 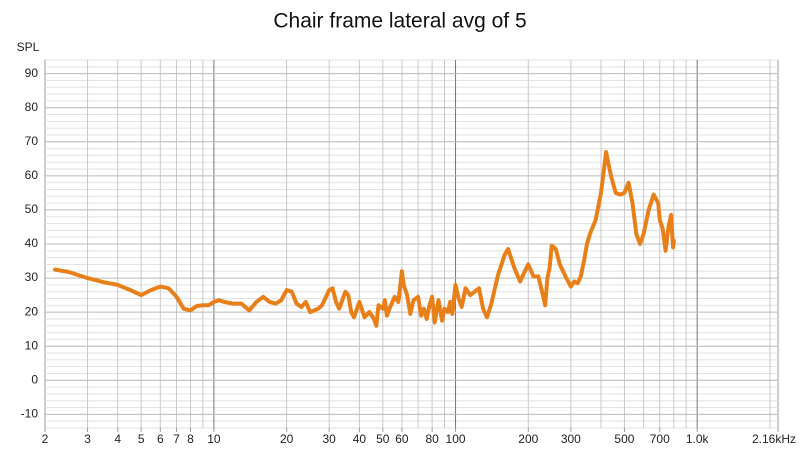 What do you see at coordinates (287, 439) in the screenshot?
I see `x-tick-label: 20` at bounding box center [287, 439].